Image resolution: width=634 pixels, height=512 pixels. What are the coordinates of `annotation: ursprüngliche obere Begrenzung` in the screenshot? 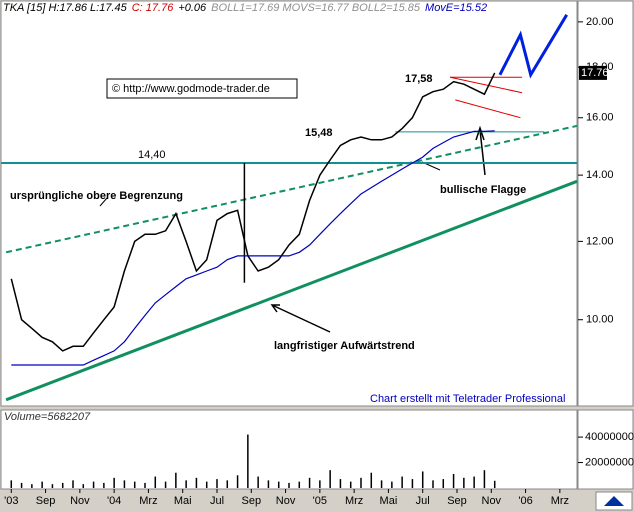 It's located at (96, 196).